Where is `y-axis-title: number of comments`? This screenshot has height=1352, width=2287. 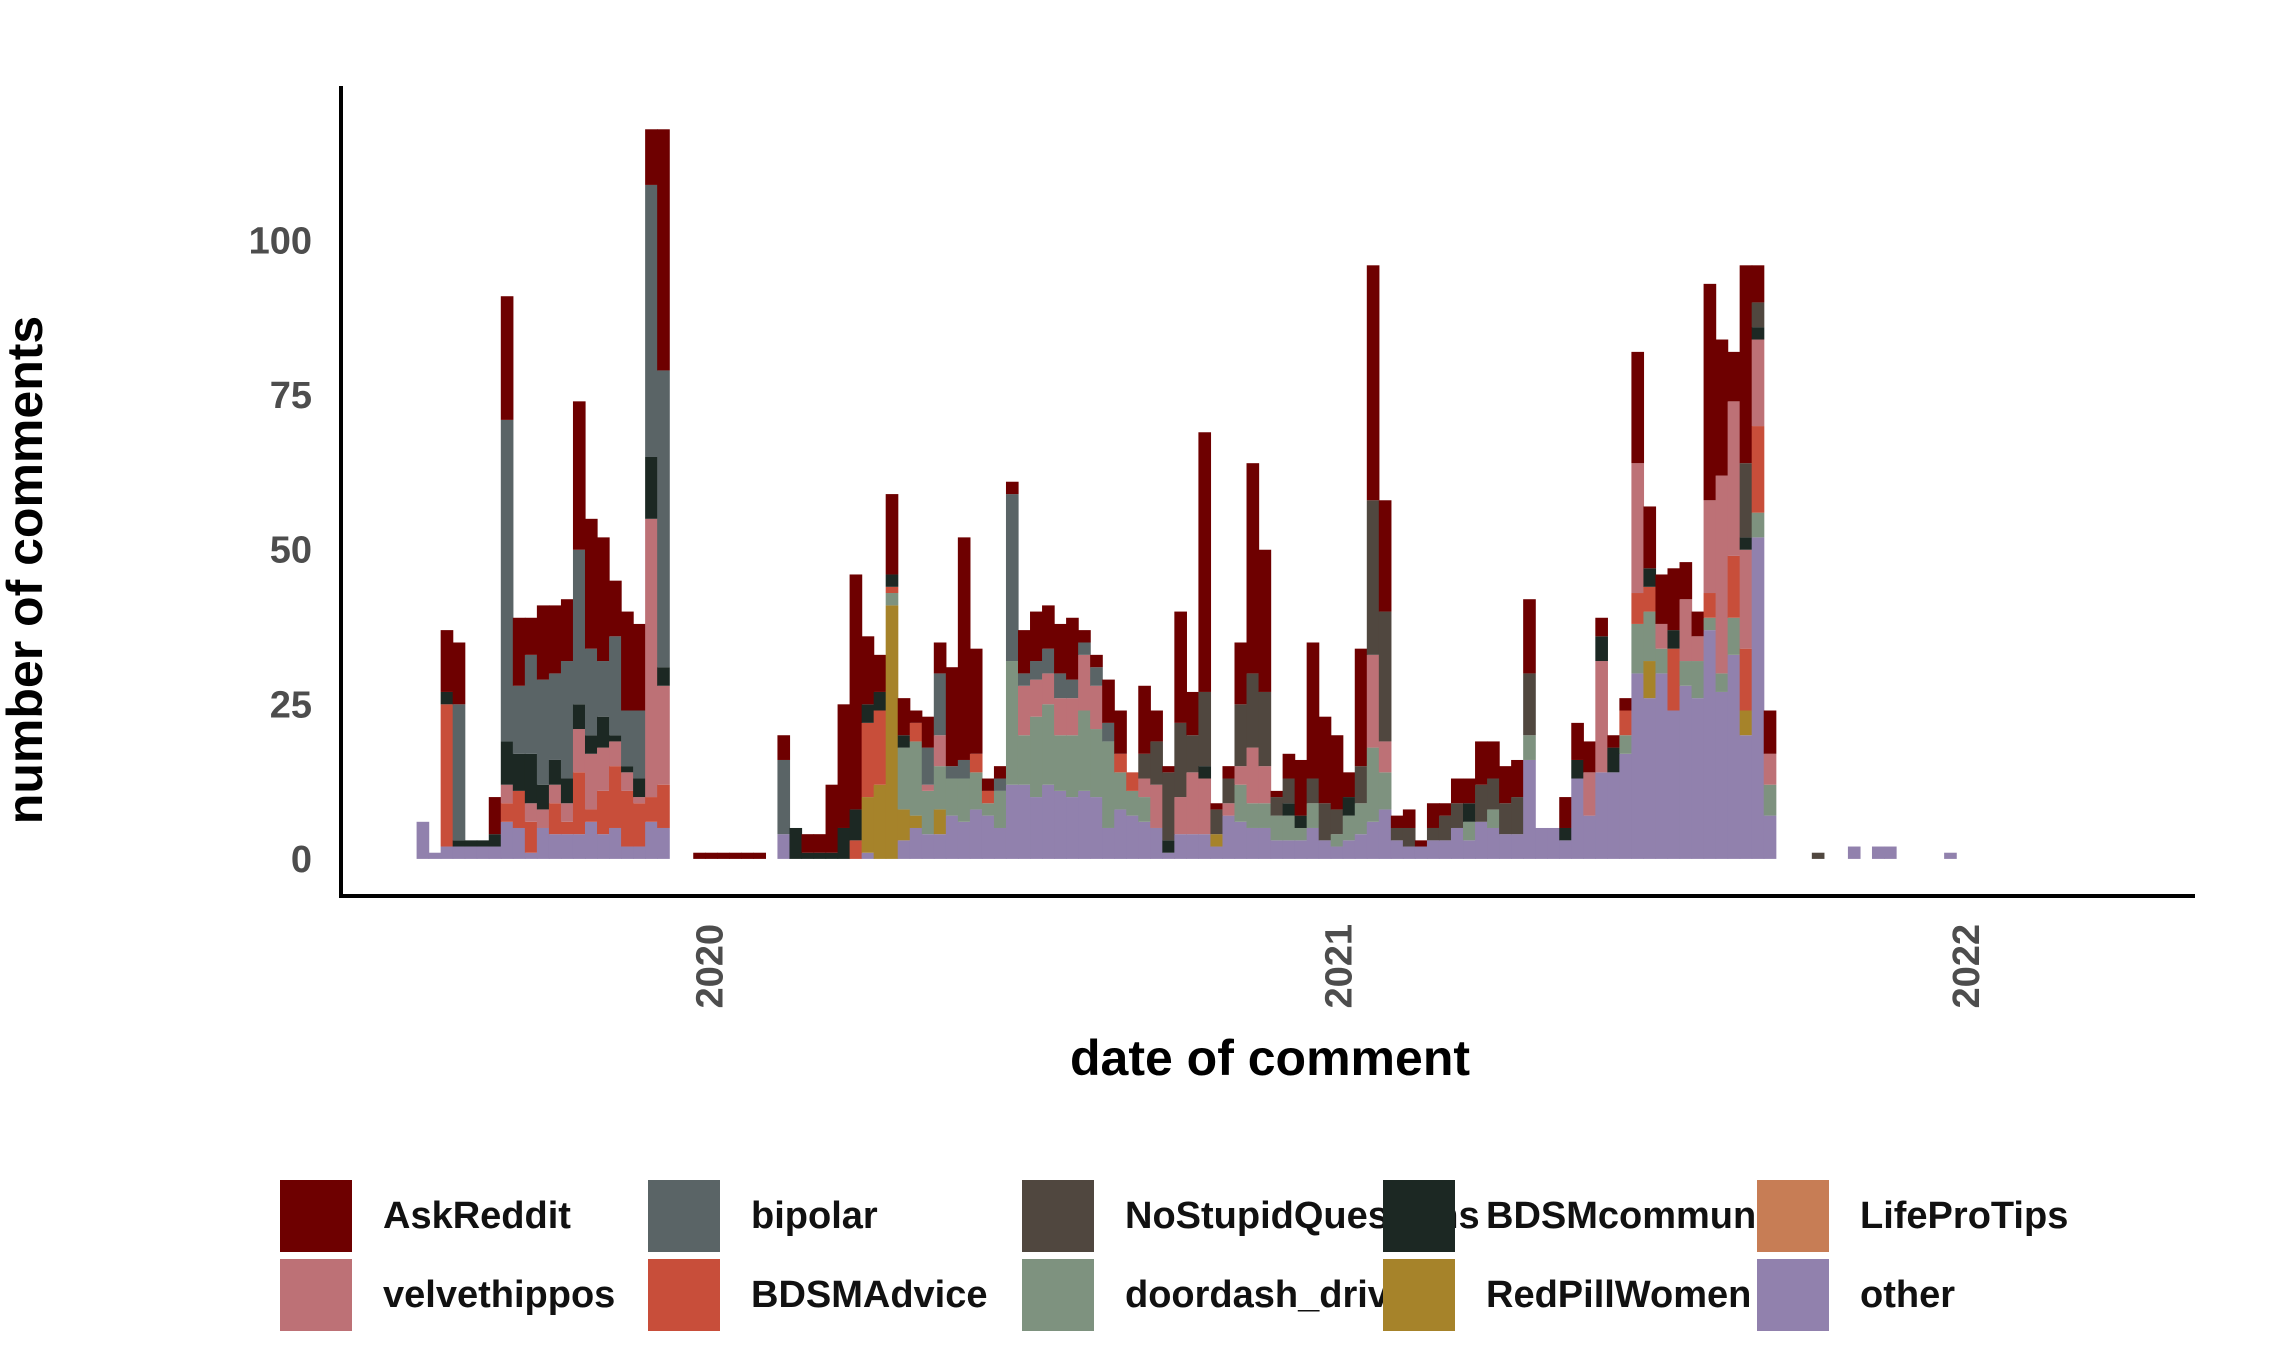
y-axis-title: number of comments is located at coordinates (26, 570).